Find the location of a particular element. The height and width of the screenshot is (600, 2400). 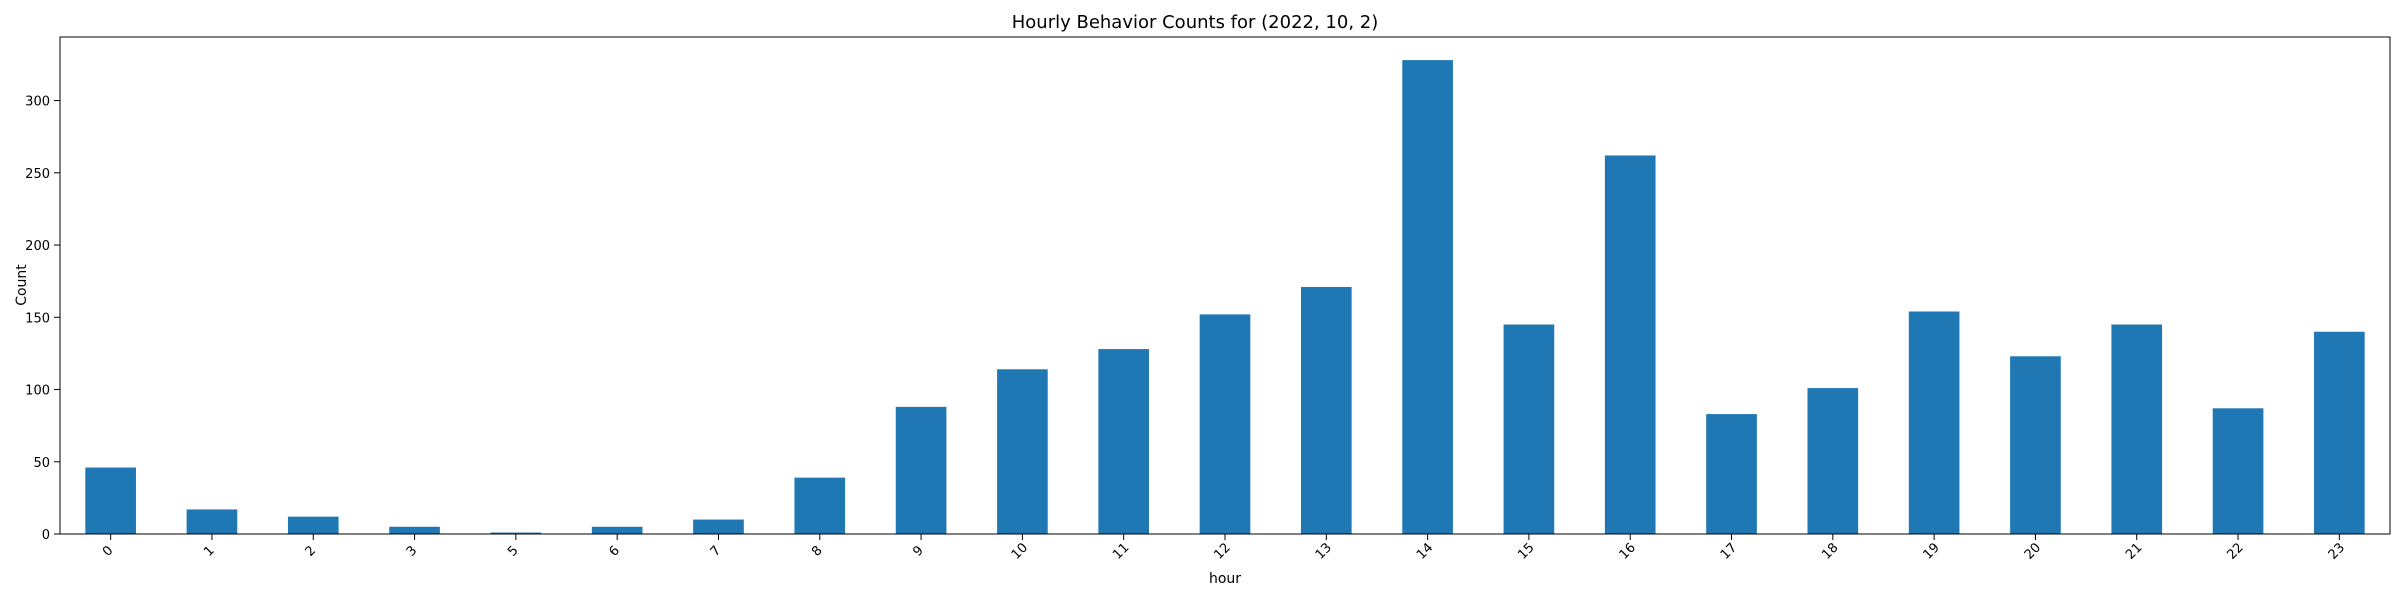

x-tick-label: 5 is located at coordinates (513, 551).